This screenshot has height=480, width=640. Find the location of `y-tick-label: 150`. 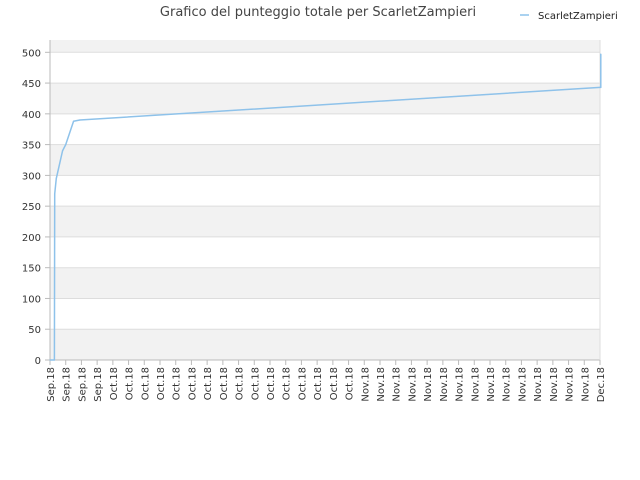

y-tick-label: 150 is located at coordinates (31, 269).